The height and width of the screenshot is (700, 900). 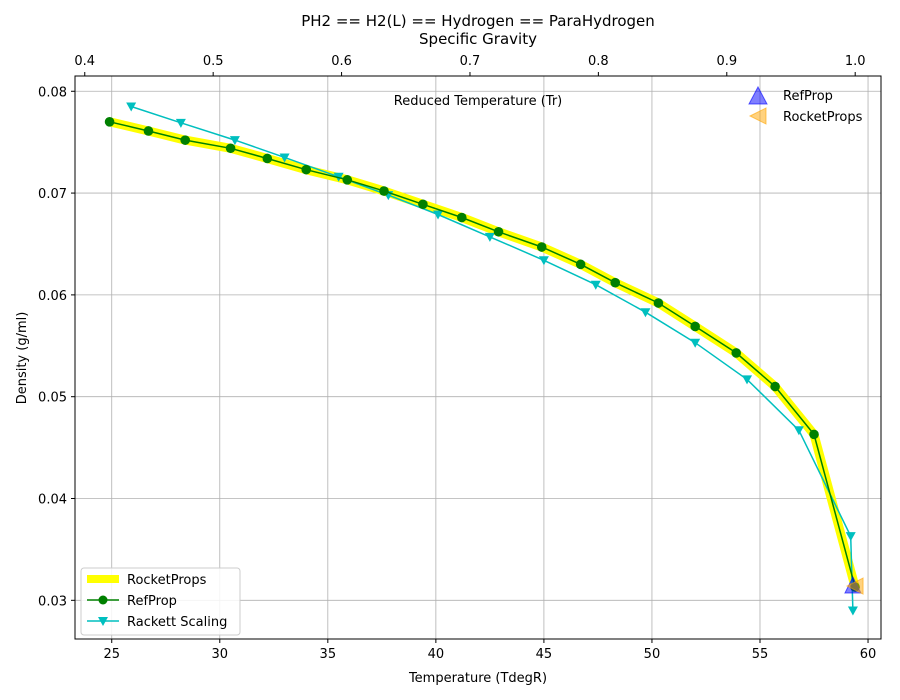 What do you see at coordinates (22, 358) in the screenshot?
I see `y-axis-label: Density (g/ml)` at bounding box center [22, 358].